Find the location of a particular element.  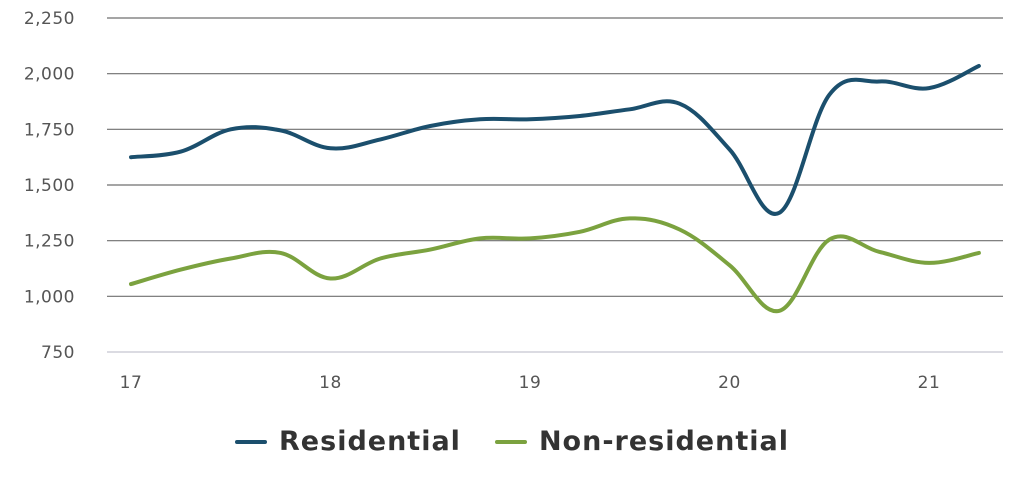

legend-item-non-residential: Non-residential is located at coordinates (641, 441).